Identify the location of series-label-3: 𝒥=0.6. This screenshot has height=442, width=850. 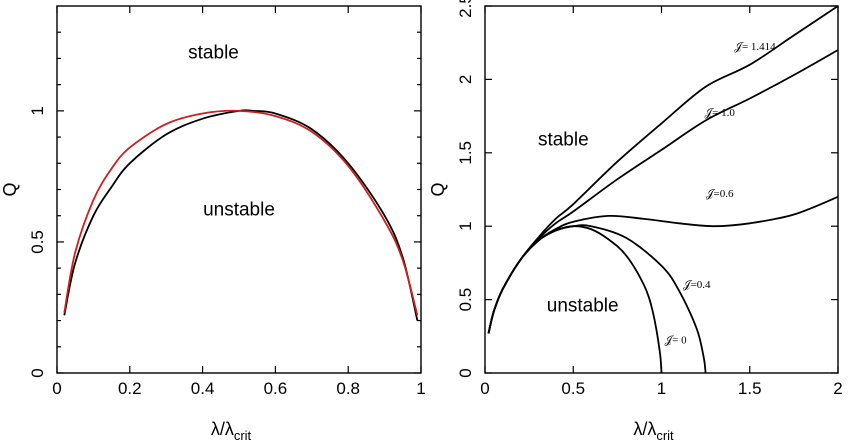
(720, 194).